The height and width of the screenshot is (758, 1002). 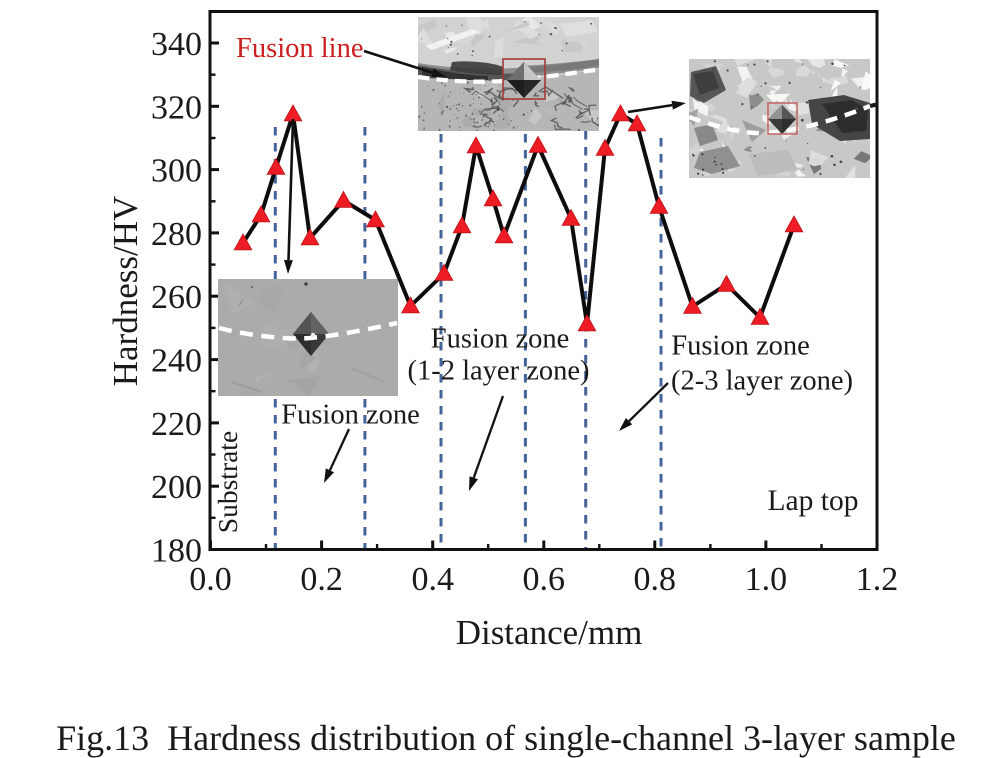 What do you see at coordinates (176, 551) in the screenshot?
I see `svg-text: 180` at bounding box center [176, 551].